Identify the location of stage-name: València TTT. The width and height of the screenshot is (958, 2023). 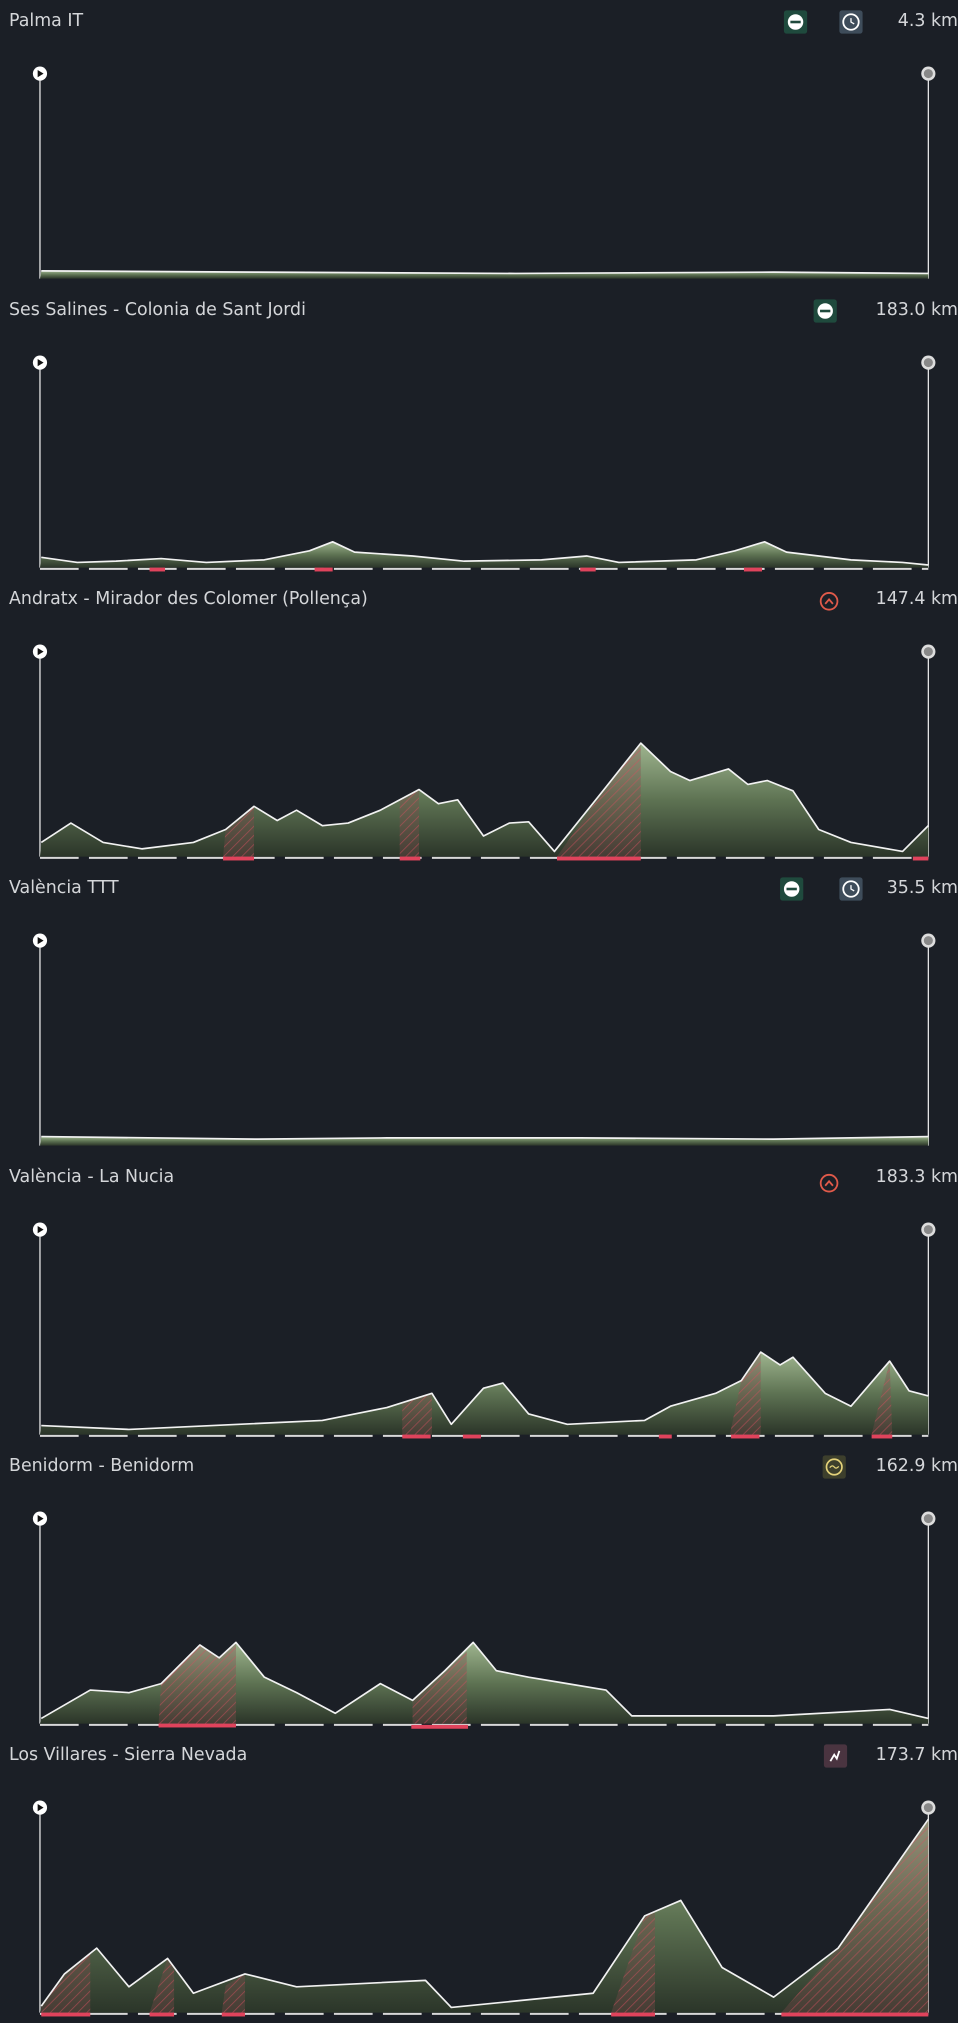
(64, 888).